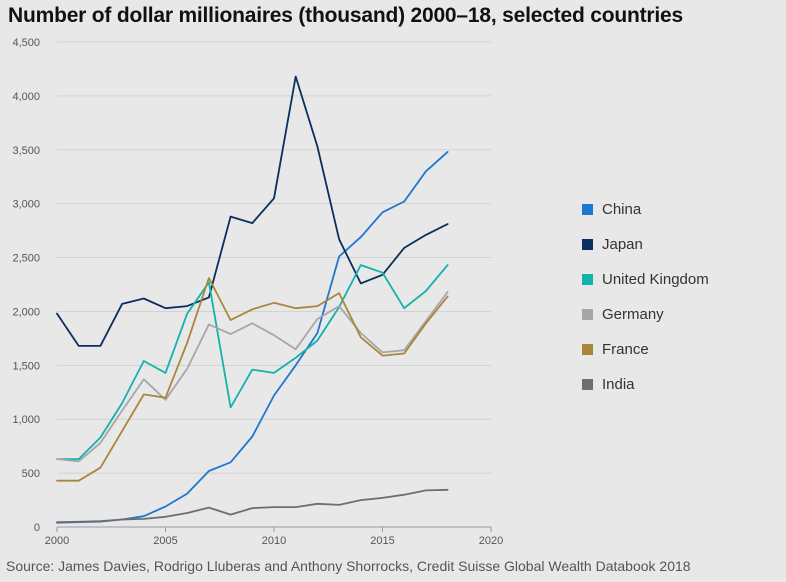  Describe the element at coordinates (26, 43) in the screenshot. I see `y-tick-label: 4,500` at that location.